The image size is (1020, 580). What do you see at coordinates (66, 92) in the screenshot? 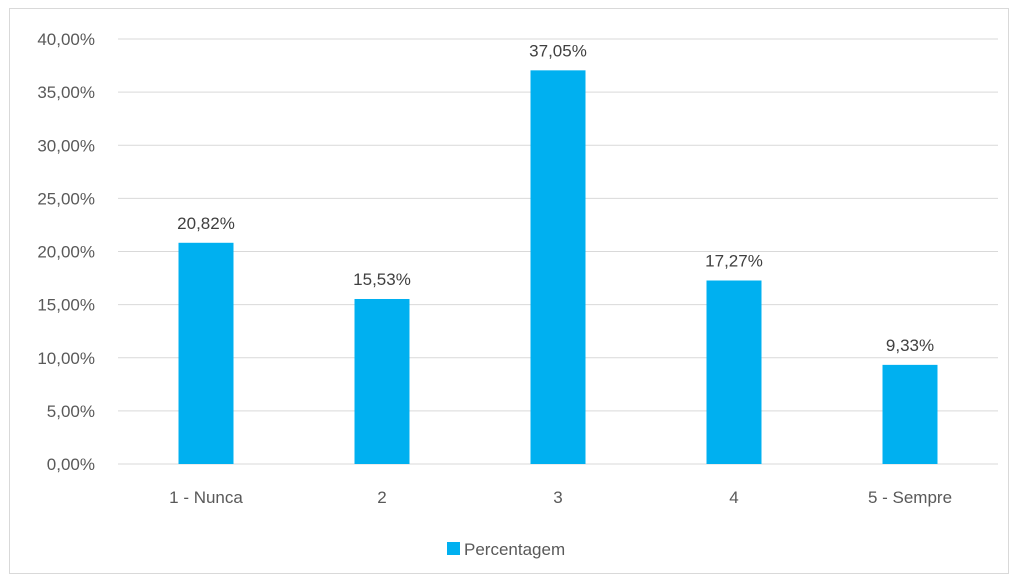
I see `y-tick-label: 35,00%` at bounding box center [66, 92].